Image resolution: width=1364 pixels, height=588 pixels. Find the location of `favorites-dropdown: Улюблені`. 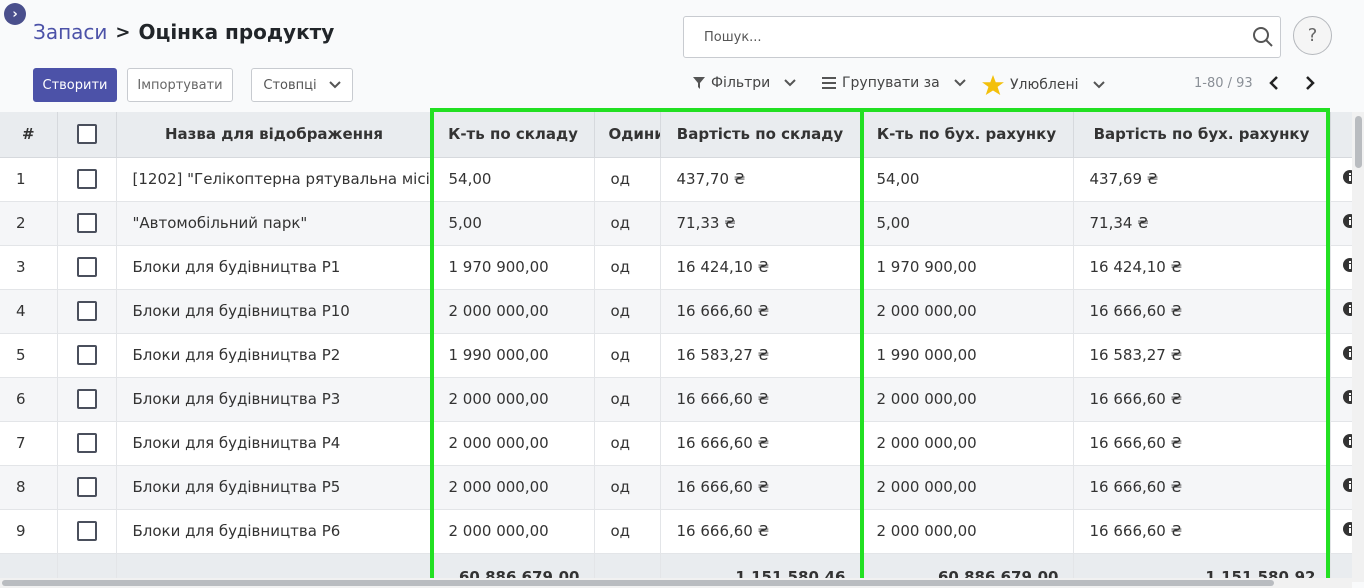

favorites-dropdown: Улюблені is located at coordinates (1043, 85).